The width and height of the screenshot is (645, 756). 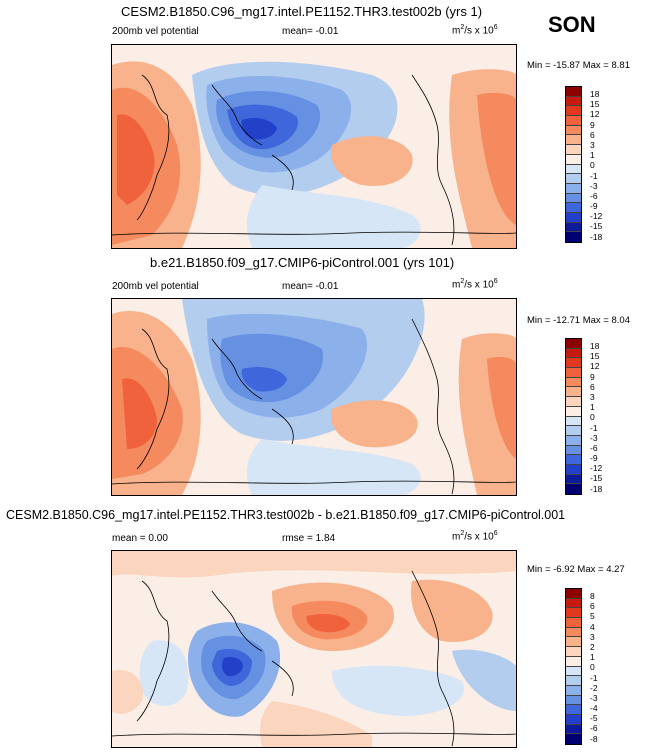 I want to click on panel3-minmax: Min = -6.92 Max = 4.27, so click(x=576, y=569).